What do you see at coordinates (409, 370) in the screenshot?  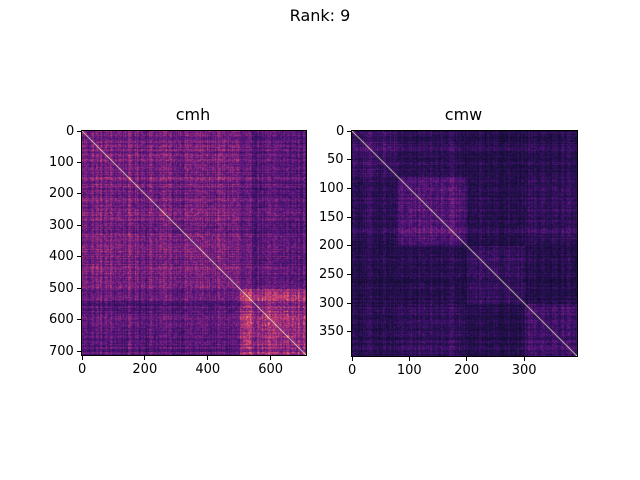 I see `x-tick-label: 100` at bounding box center [409, 370].